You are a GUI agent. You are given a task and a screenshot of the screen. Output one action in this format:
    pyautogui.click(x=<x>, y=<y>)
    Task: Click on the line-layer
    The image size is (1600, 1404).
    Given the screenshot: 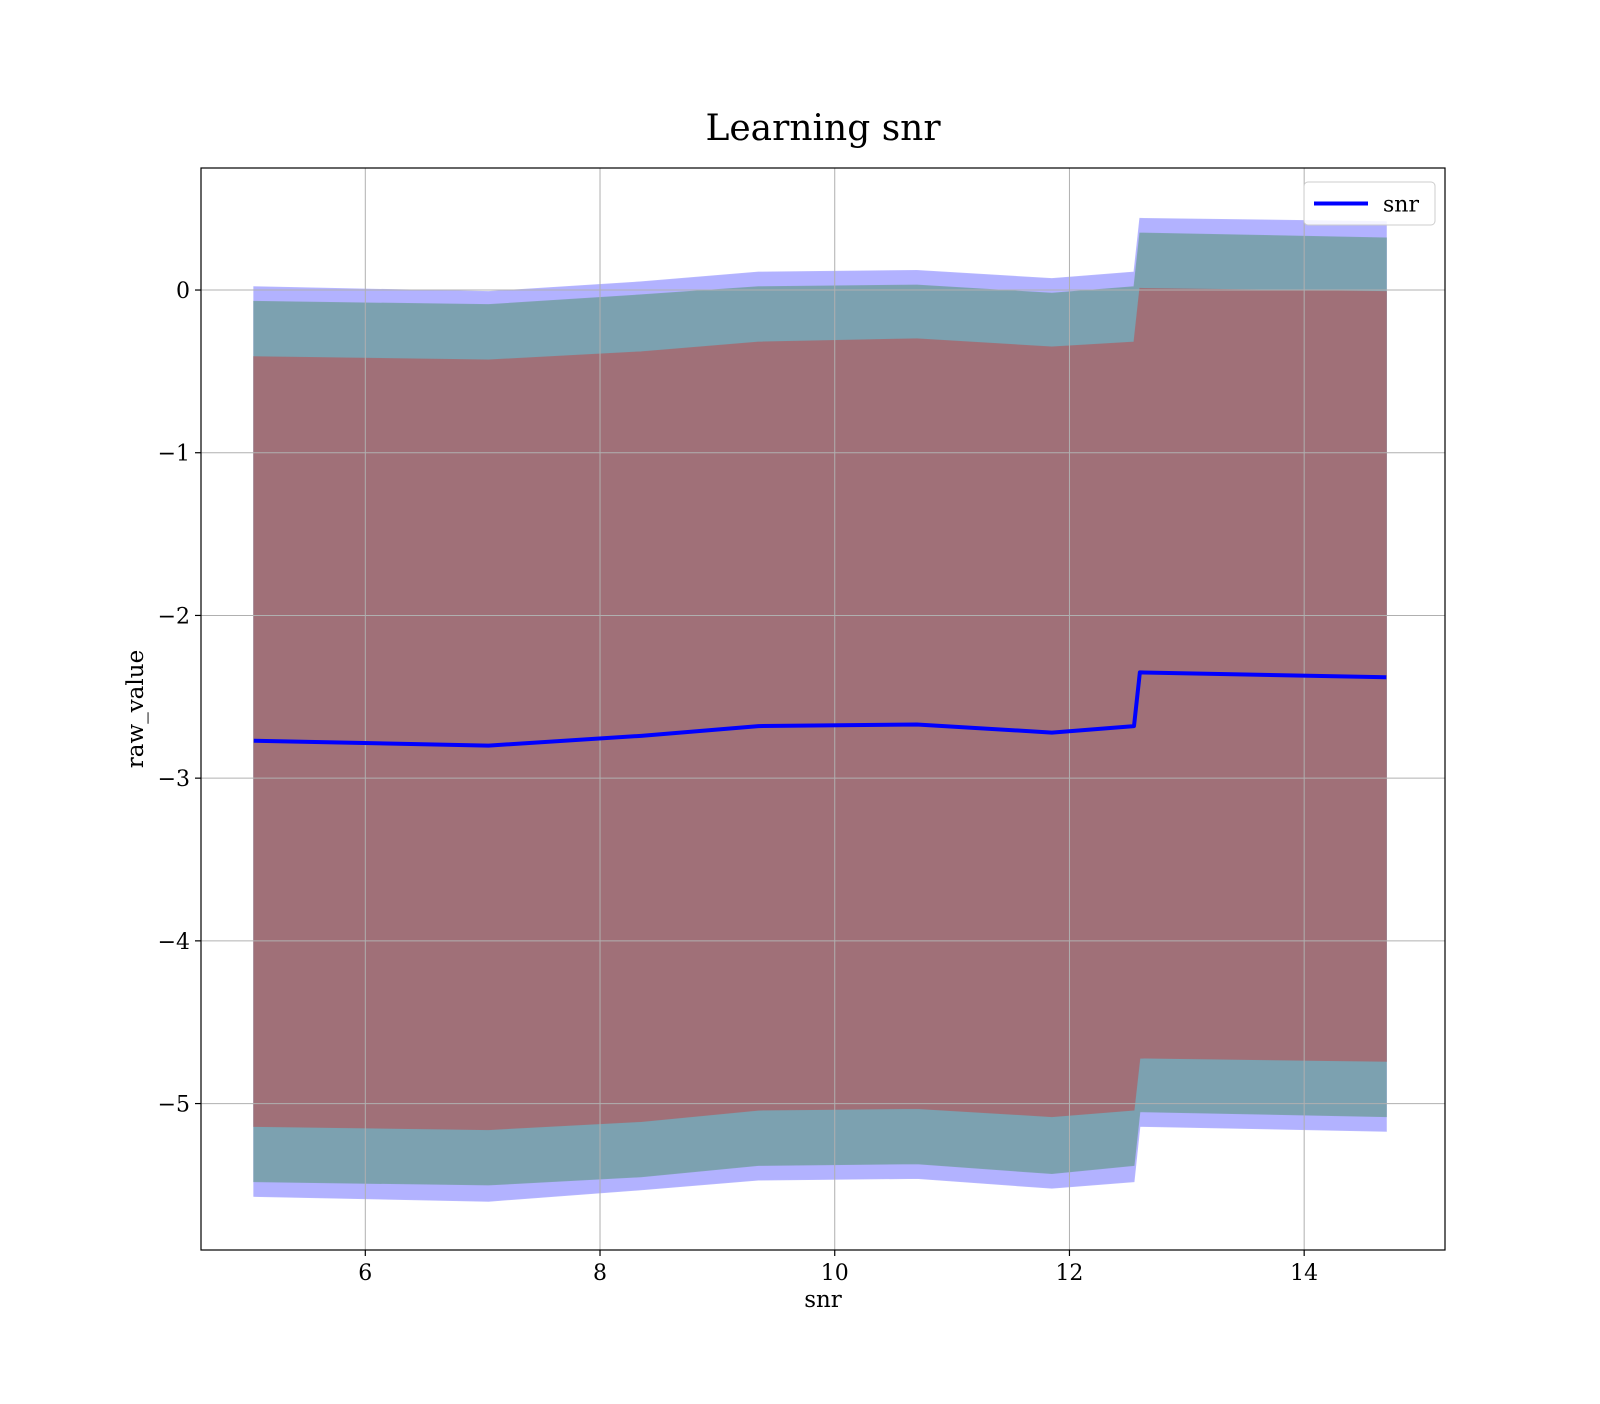 What is the action you would take?
    pyautogui.click(x=820, y=709)
    